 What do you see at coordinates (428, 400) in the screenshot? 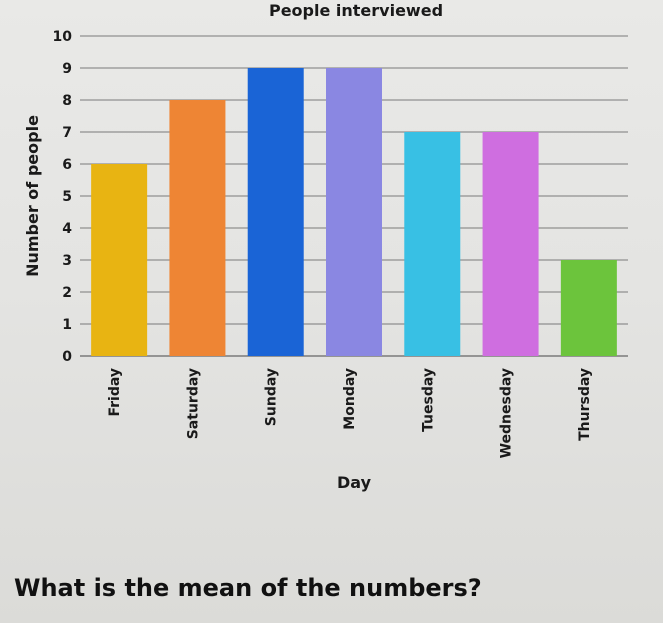
I see `x-tick-label-tuesday: Tuesday` at bounding box center [428, 400].